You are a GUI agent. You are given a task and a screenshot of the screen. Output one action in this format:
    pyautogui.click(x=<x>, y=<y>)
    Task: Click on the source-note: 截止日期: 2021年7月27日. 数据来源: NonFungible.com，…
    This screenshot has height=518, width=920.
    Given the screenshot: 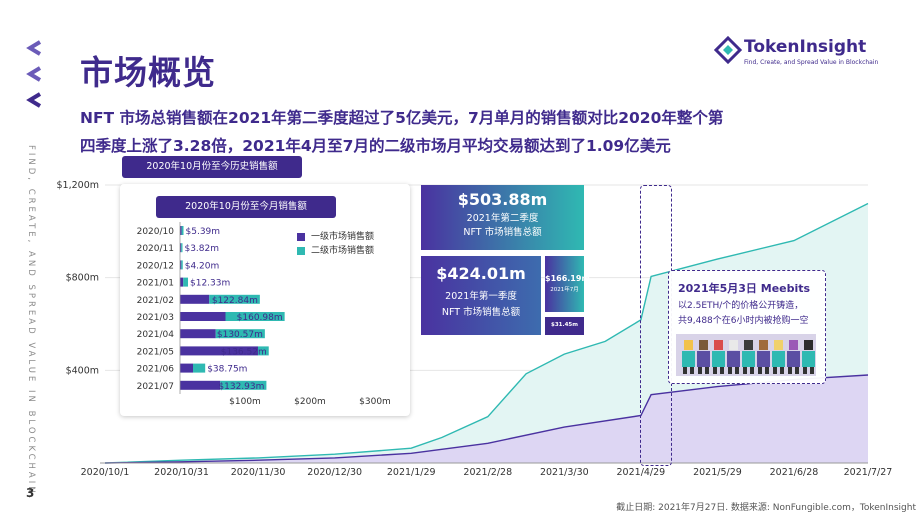 What is the action you would take?
    pyautogui.click(x=766, y=508)
    